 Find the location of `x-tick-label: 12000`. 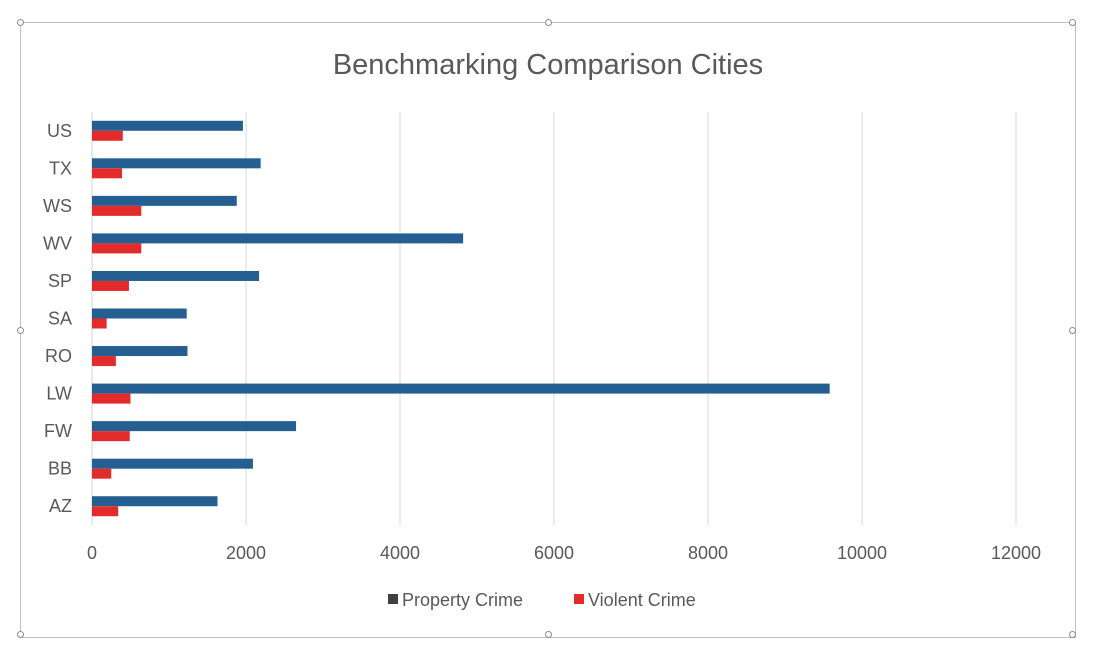

x-tick-label: 12000 is located at coordinates (1016, 553).